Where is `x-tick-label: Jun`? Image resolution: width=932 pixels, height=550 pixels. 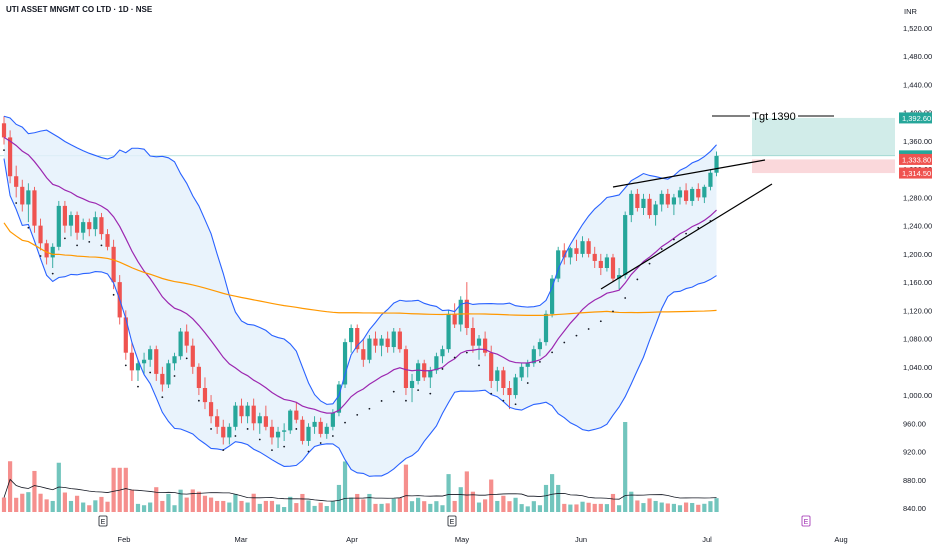
x-tick-label: Jun is located at coordinates (581, 539).